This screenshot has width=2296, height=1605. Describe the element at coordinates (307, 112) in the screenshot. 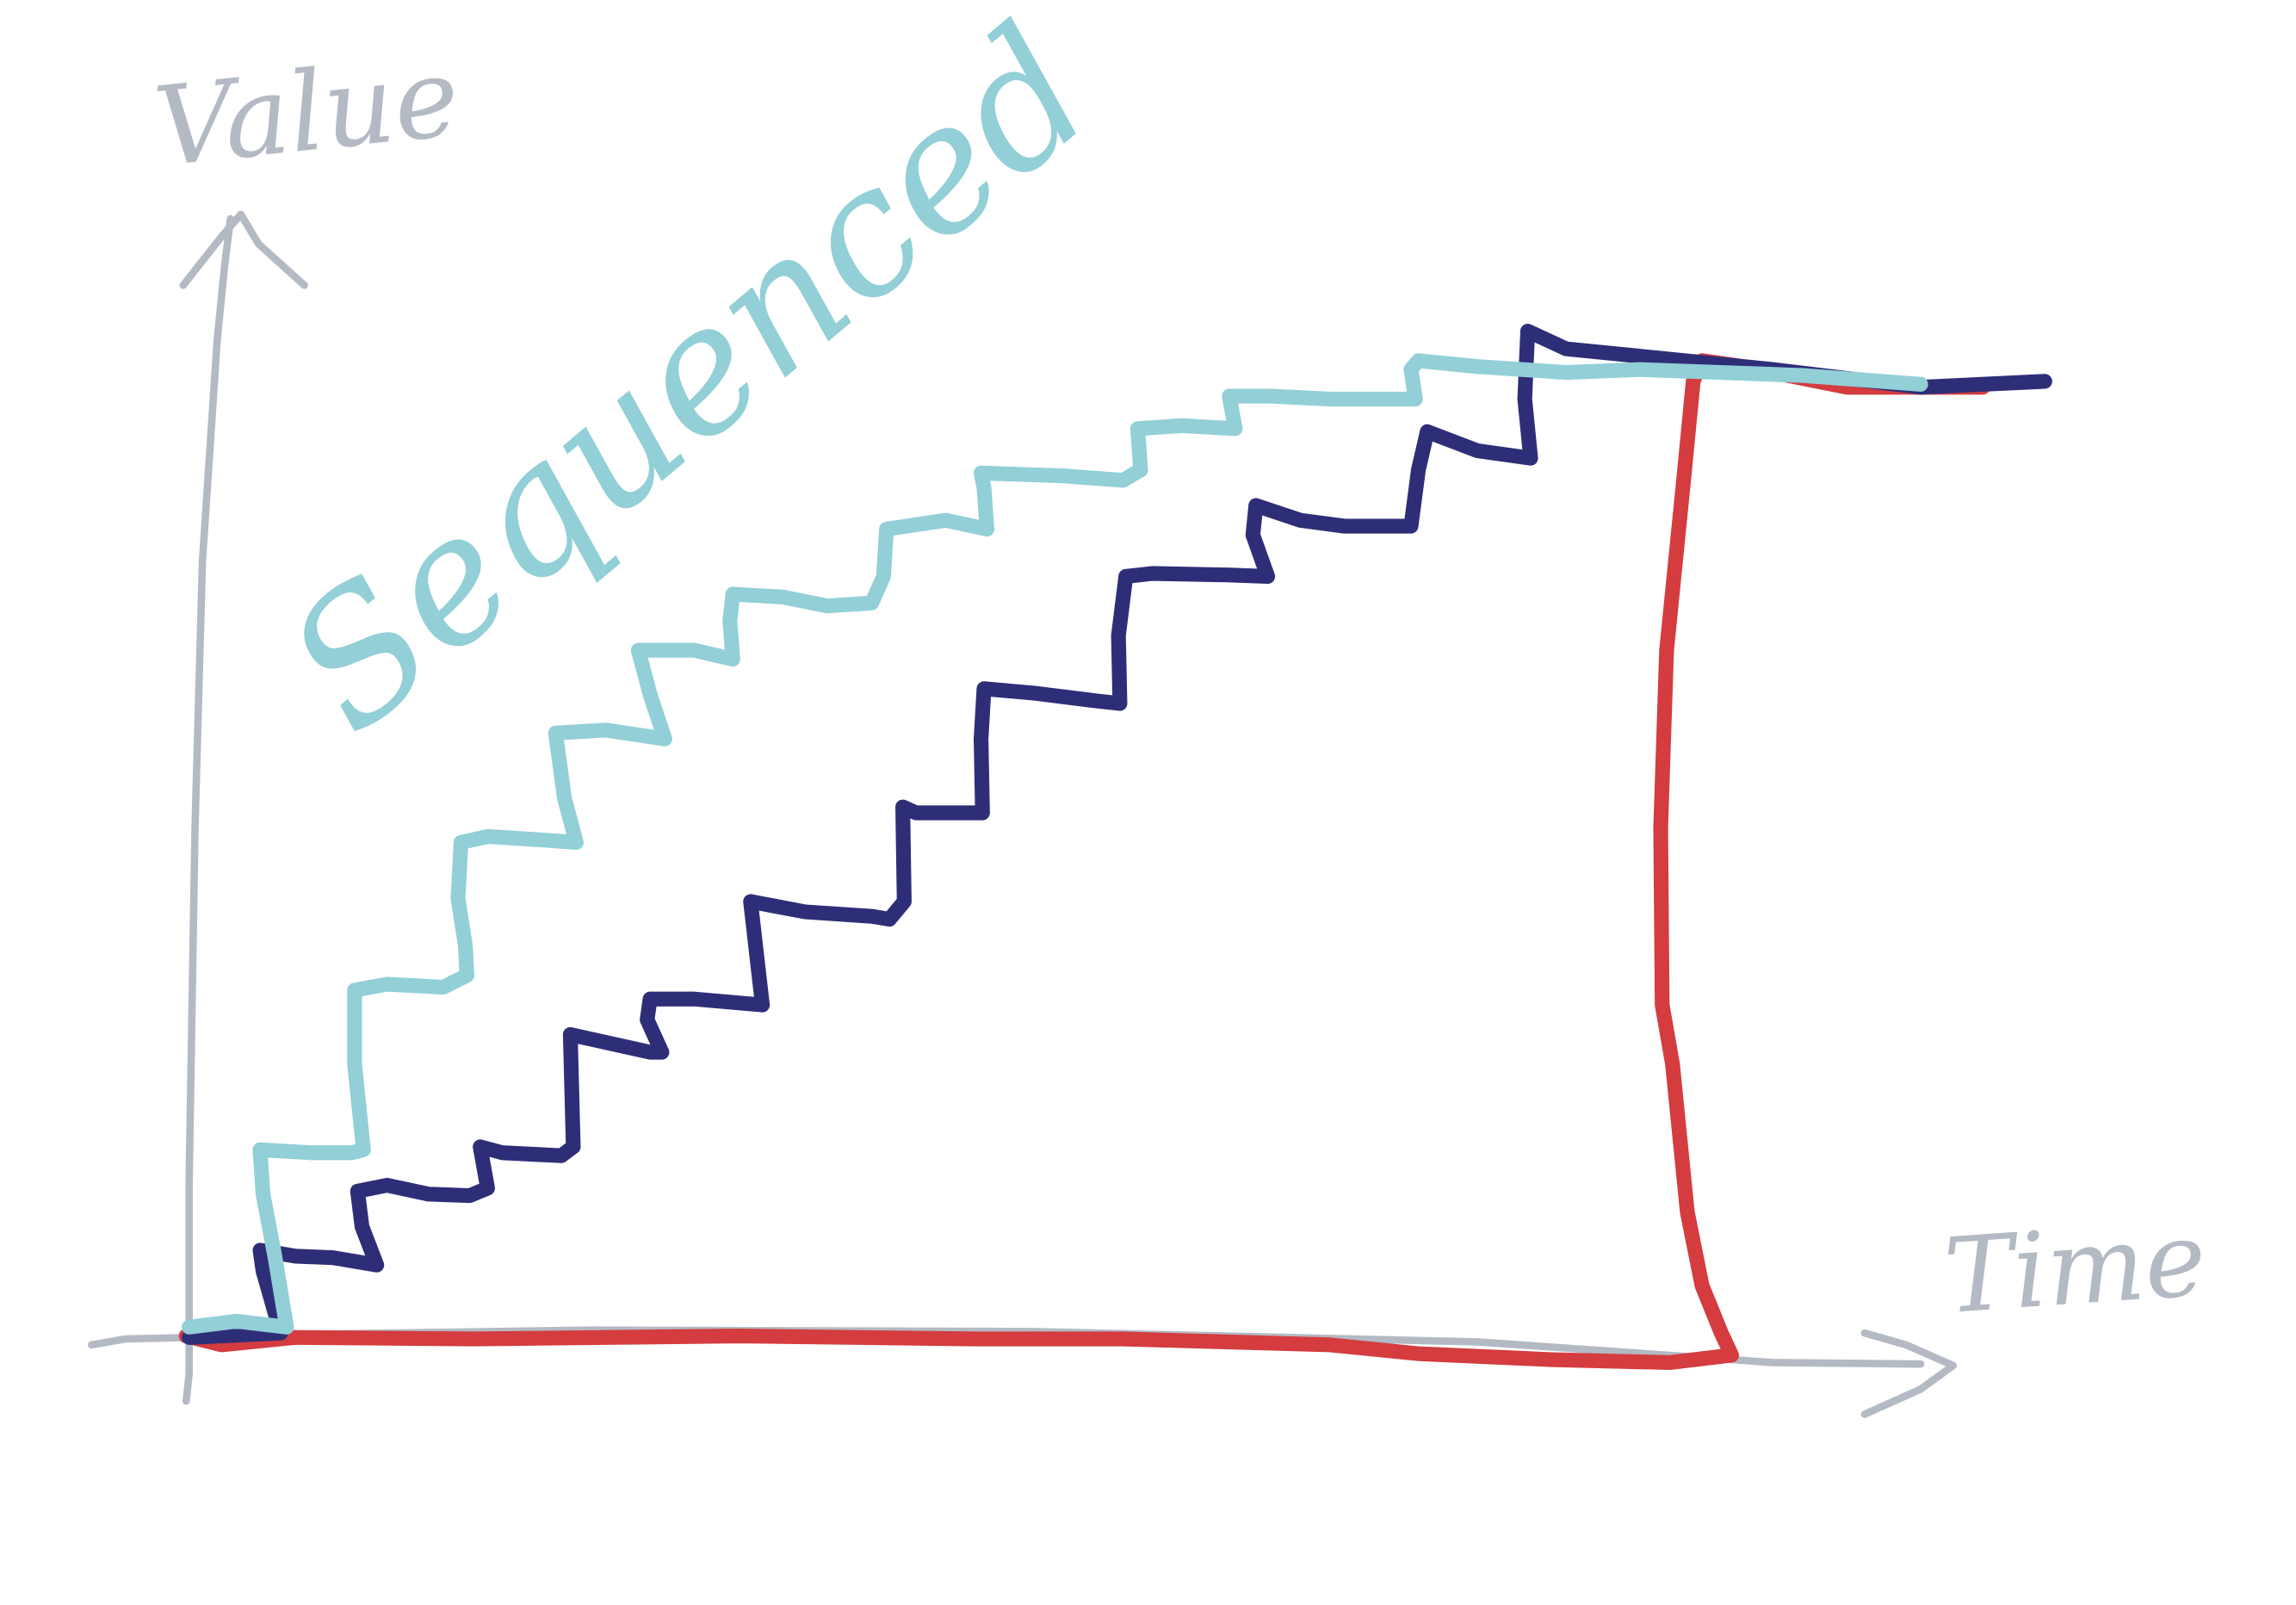

I see `y-axis-label: Value` at that location.